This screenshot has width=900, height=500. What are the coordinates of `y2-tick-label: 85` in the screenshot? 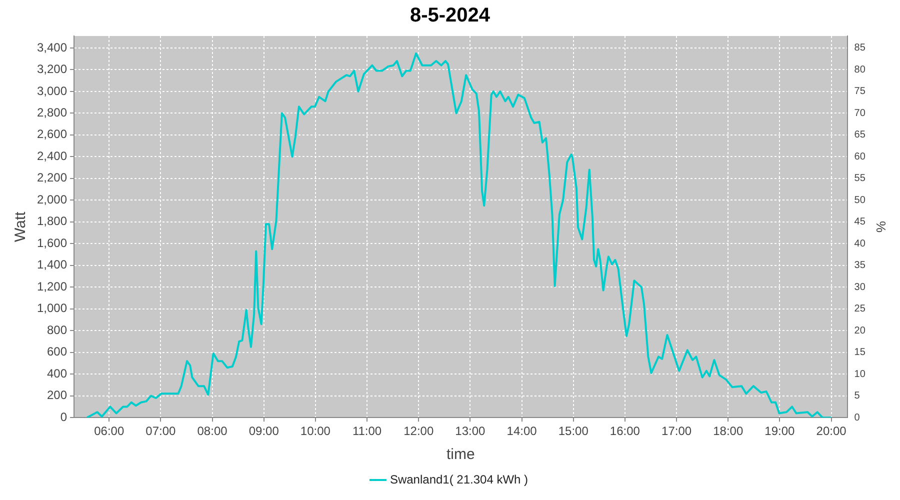 It's located at (860, 48).